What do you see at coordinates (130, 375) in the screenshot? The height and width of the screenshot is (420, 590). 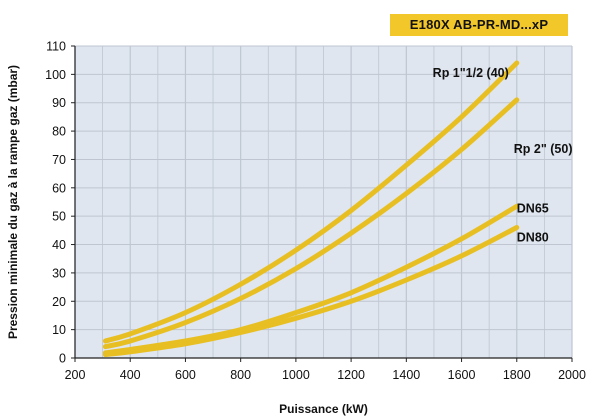 I see `x-tick-label: 400` at bounding box center [130, 375].